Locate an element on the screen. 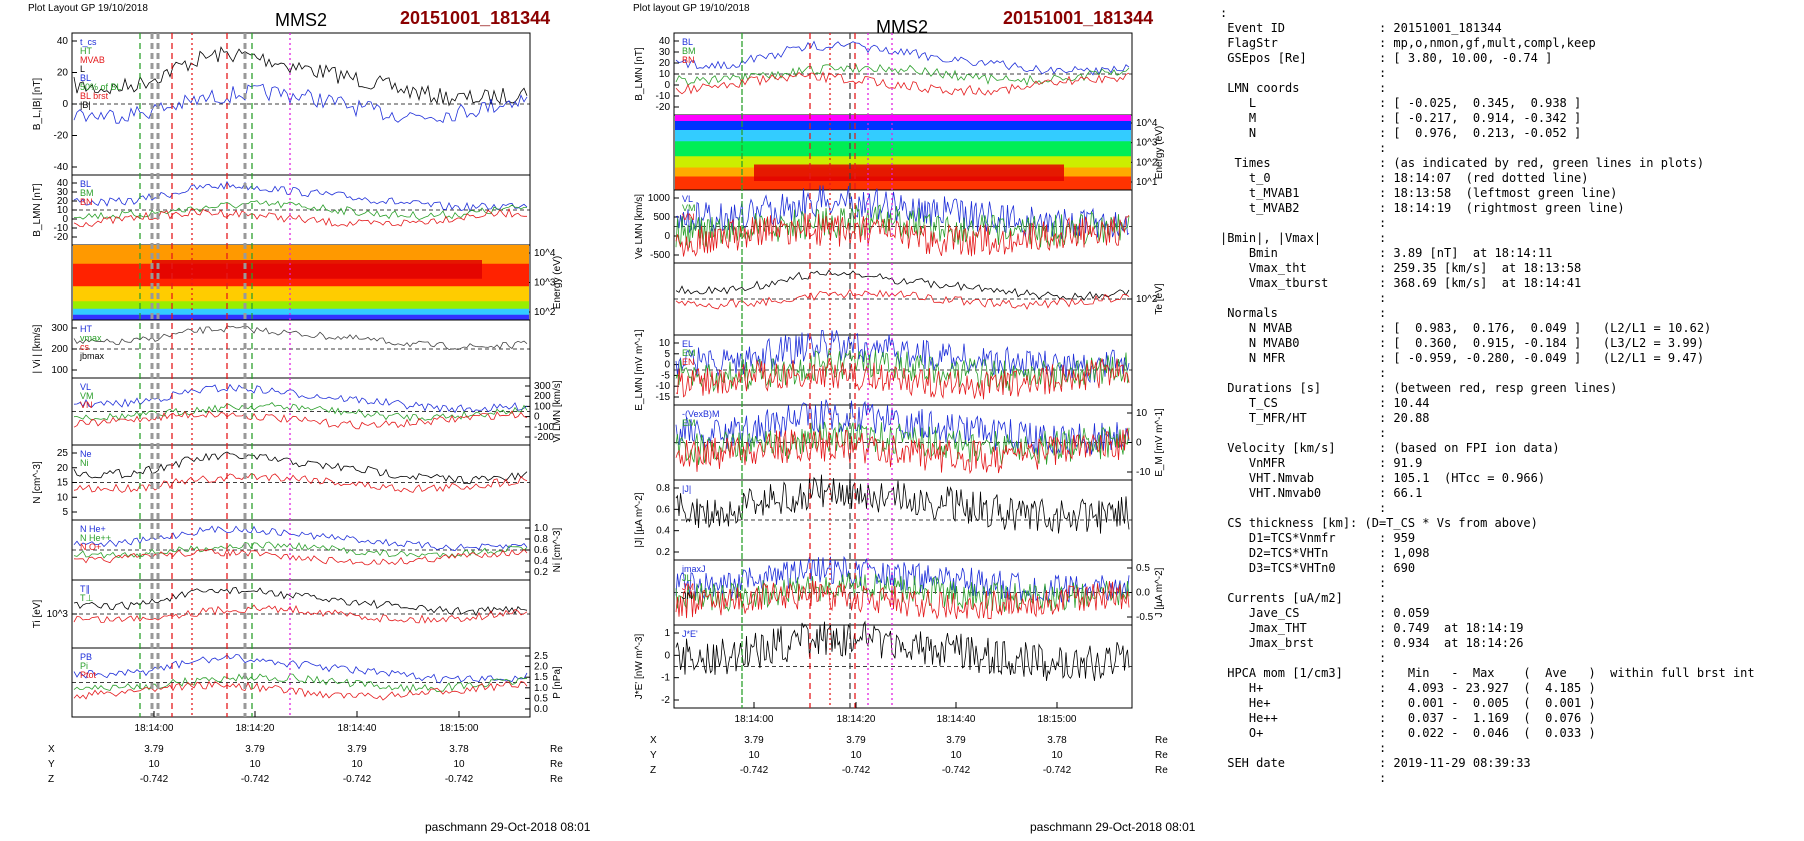 This screenshot has height=841, width=1804. y-tick-label: 10 is located at coordinates (63, 210).